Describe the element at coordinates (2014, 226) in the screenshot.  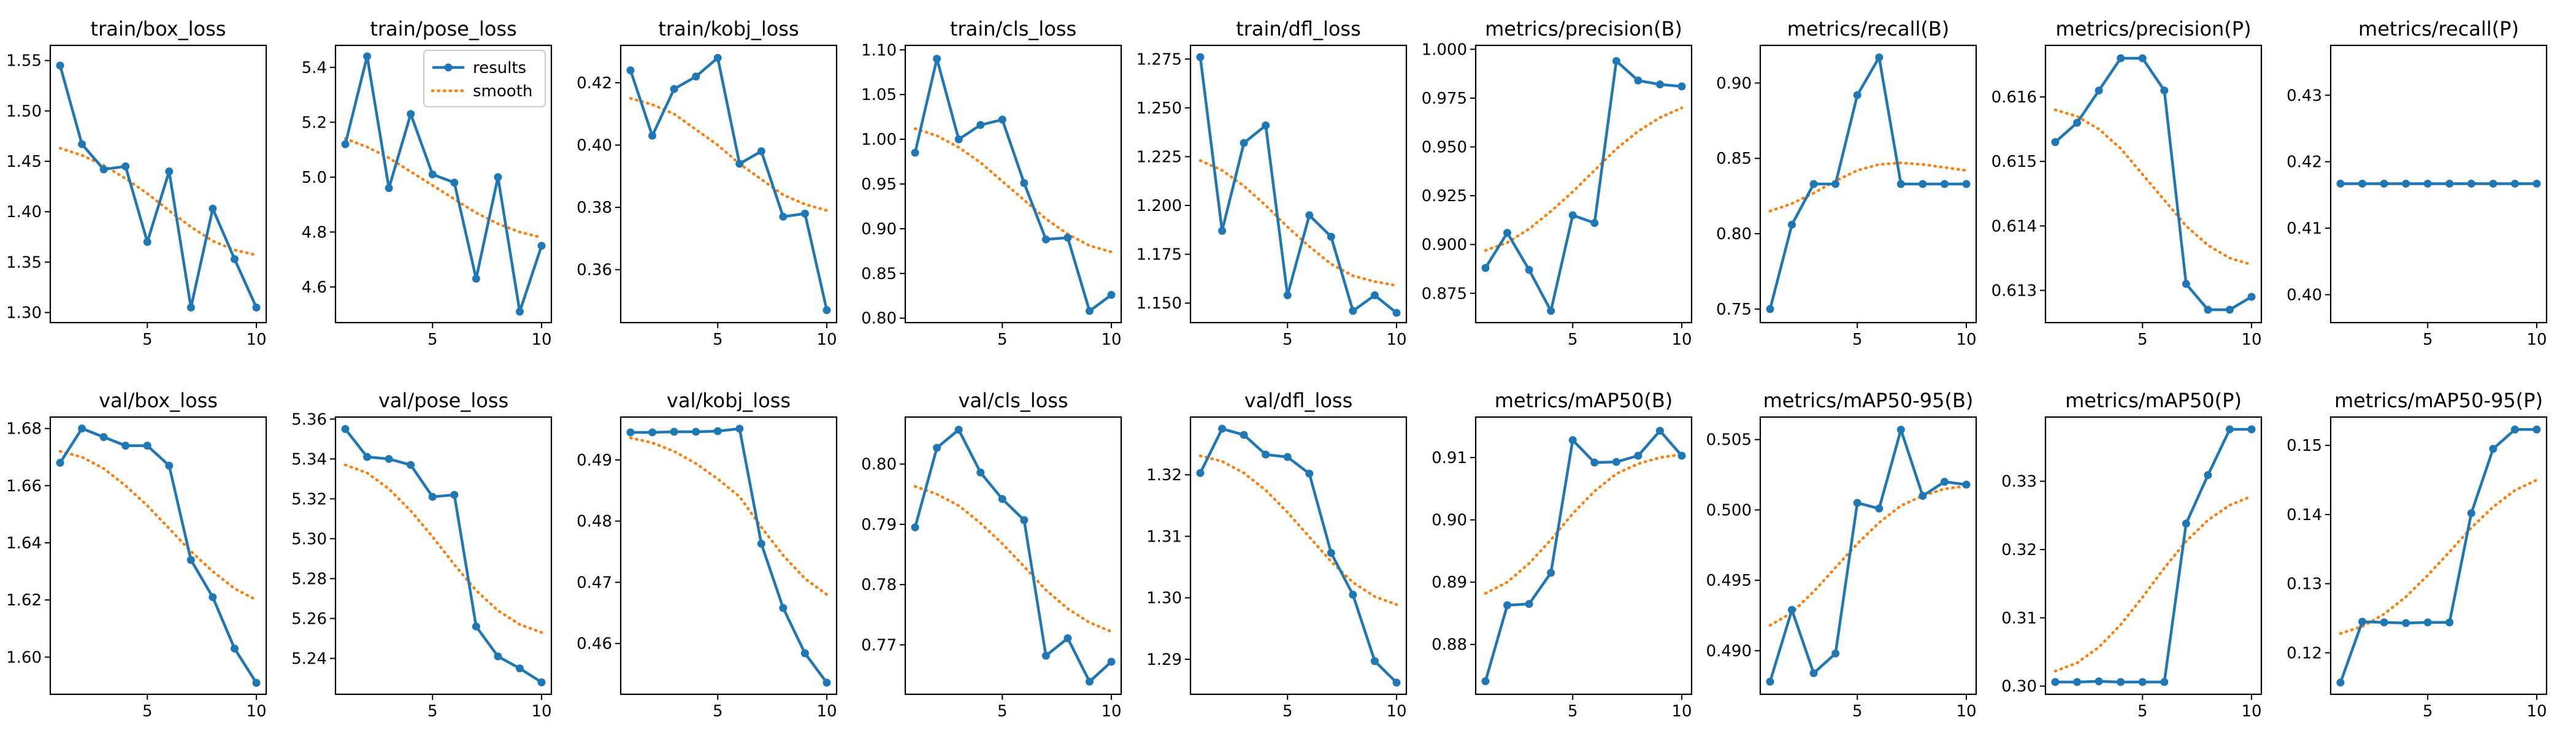
I see `y-tick-label: 0.614` at that location.